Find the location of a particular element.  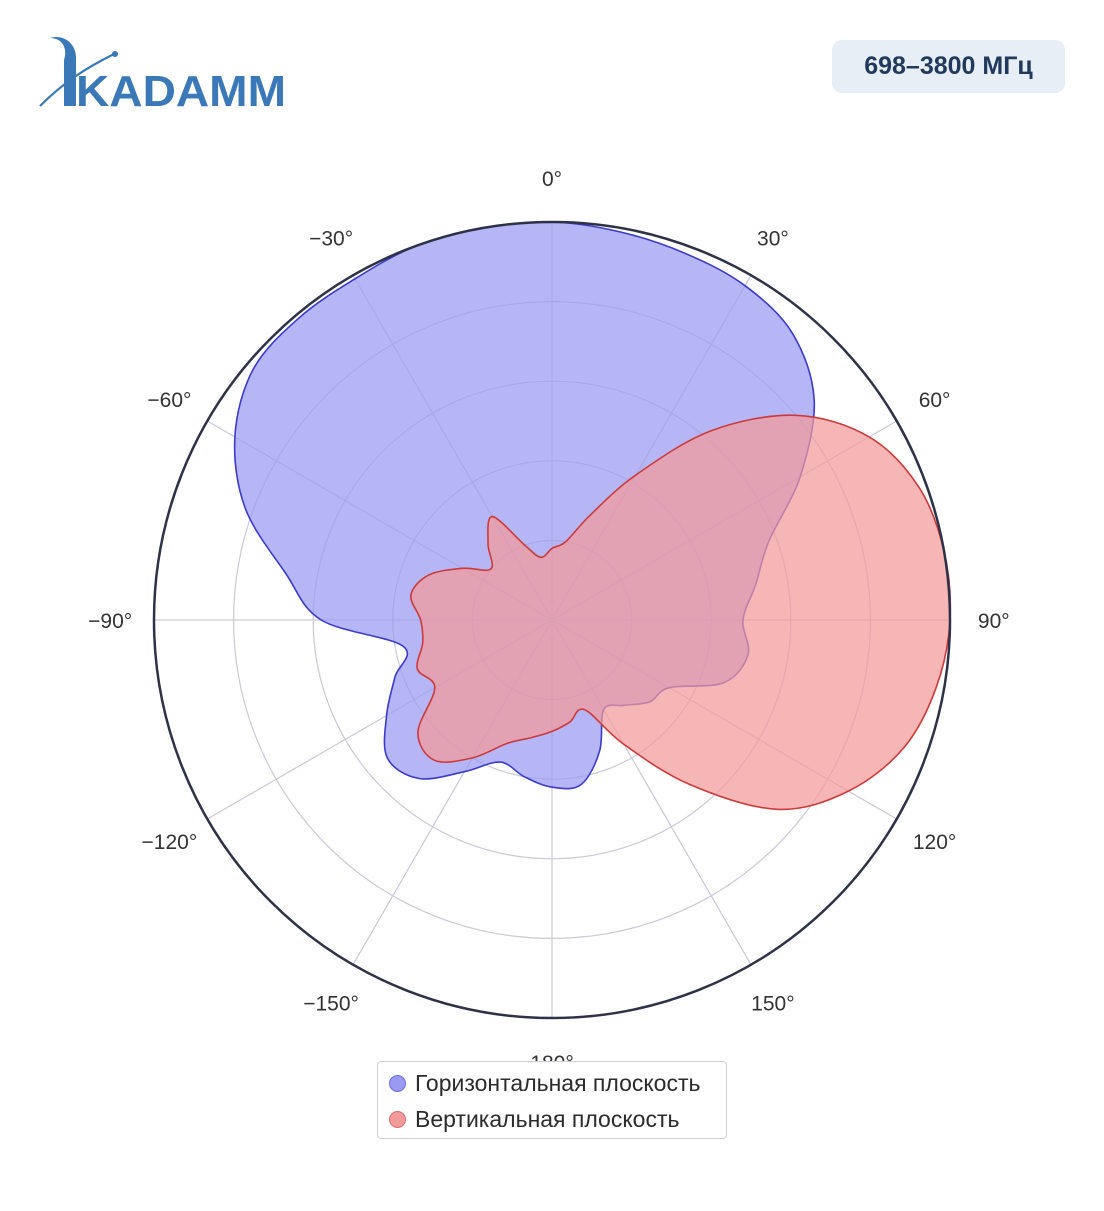

angular-tick-label-1: 30° is located at coordinates (773, 238).